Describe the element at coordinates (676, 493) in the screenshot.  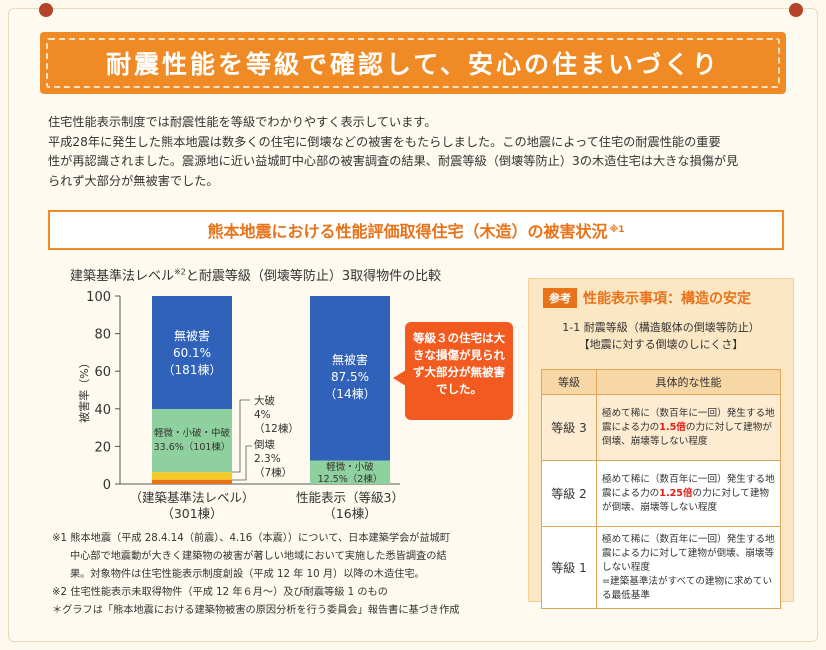
I see `perf-highlight: 1.25倍` at that location.